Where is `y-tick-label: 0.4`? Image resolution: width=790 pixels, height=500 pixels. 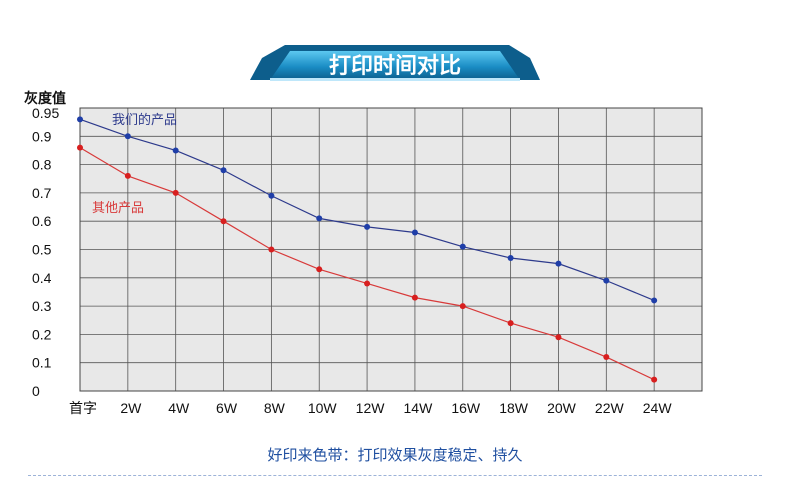
y-tick-label: 0.4 is located at coordinates (42, 278).